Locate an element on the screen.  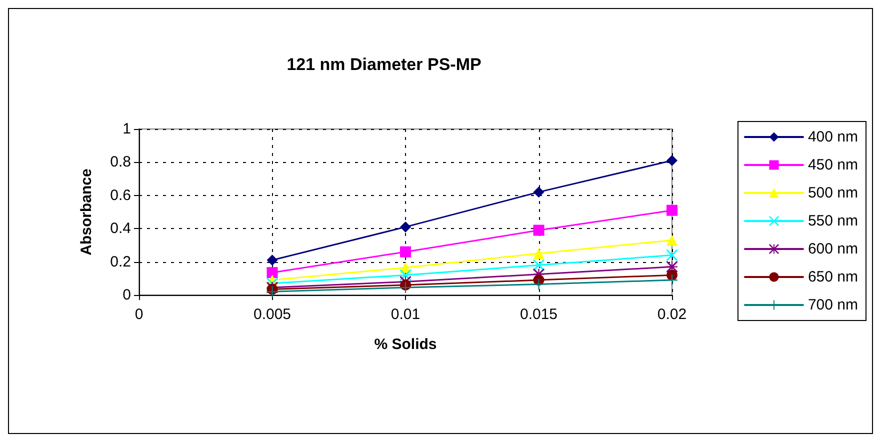
y-tick-label: 0.2 is located at coordinates (120, 261).